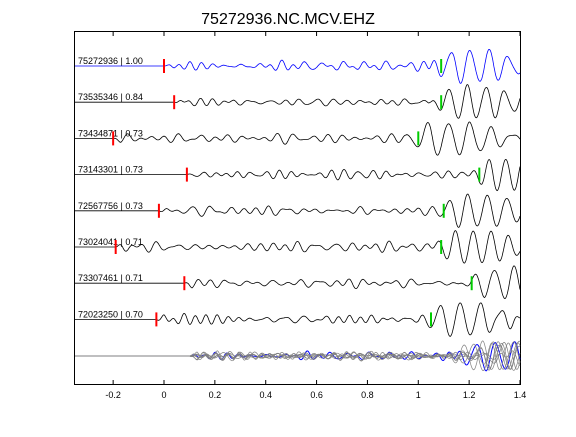 This screenshot has height=437, width=576. I want to click on x-tick-label: 1.2, so click(469, 395).